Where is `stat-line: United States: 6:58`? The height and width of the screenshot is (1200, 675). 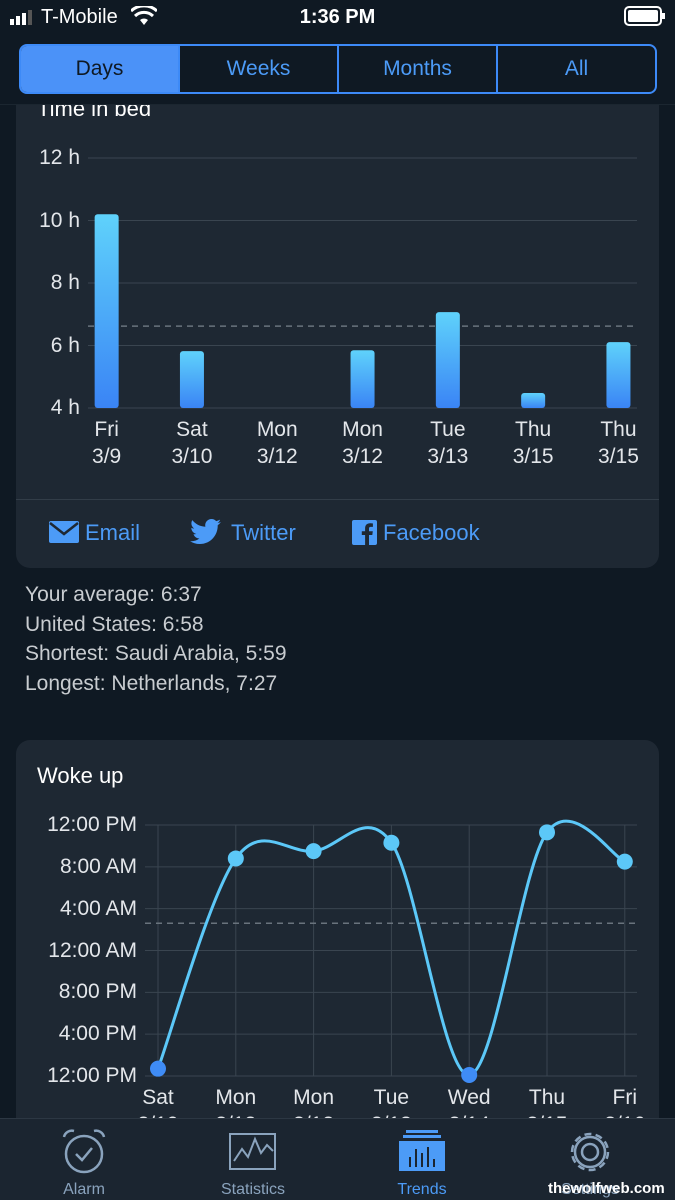
stat-line: United States: 6:58 is located at coordinates (114, 624).